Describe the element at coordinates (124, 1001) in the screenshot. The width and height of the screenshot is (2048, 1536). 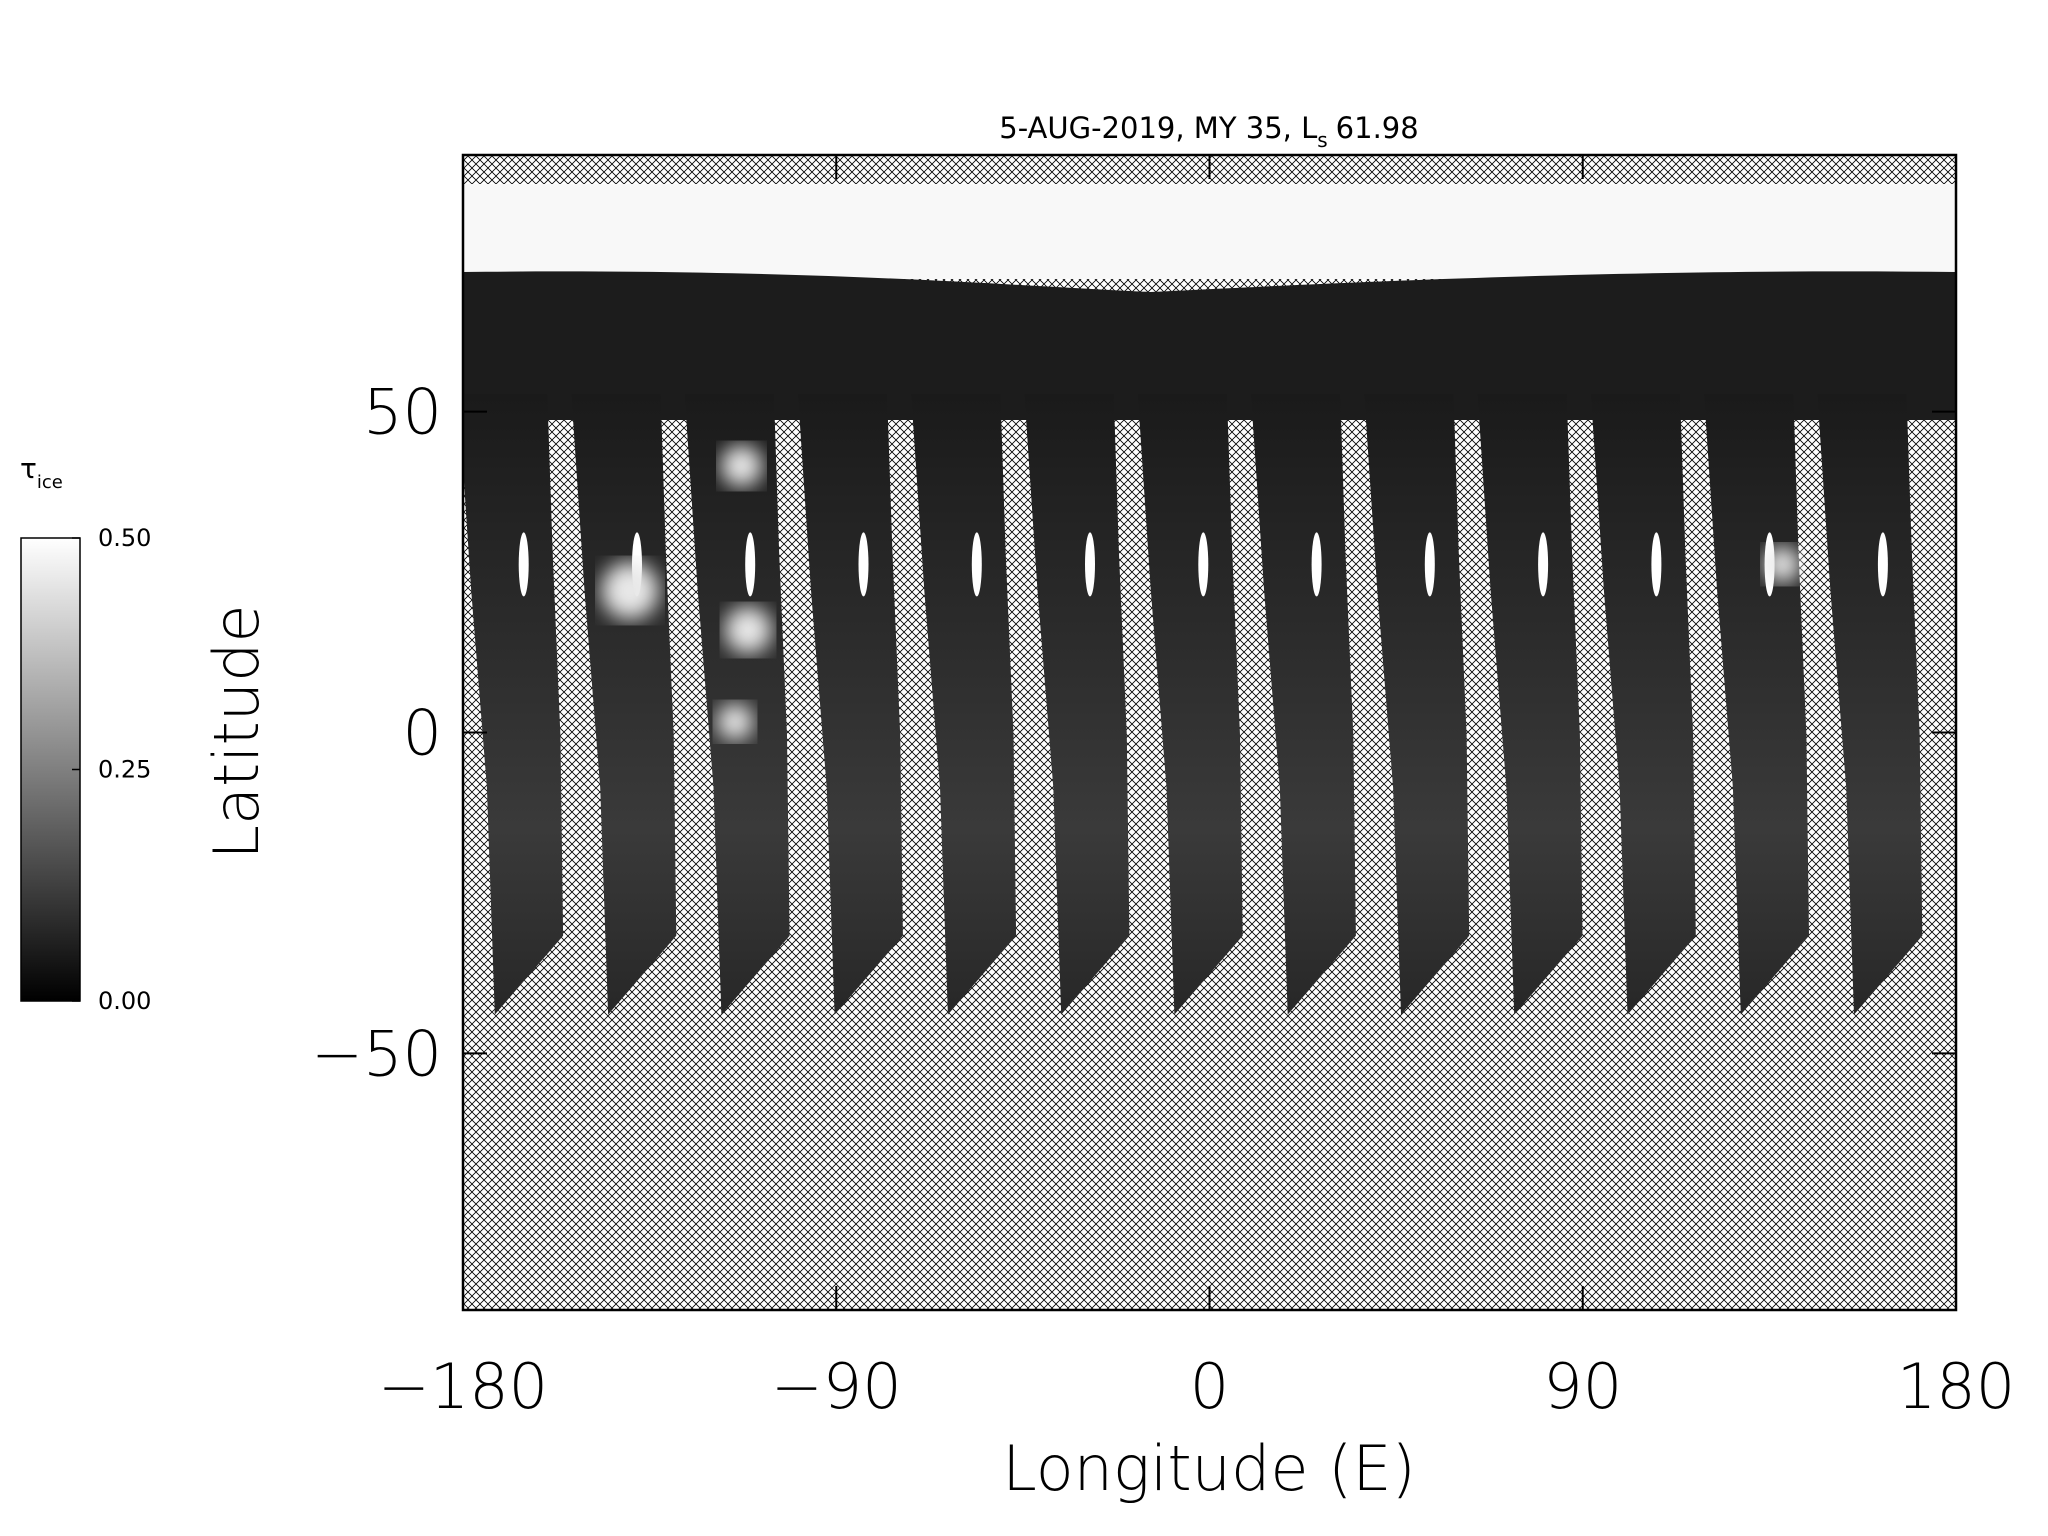
I see `colorbar-tick-label: 0.00` at that location.